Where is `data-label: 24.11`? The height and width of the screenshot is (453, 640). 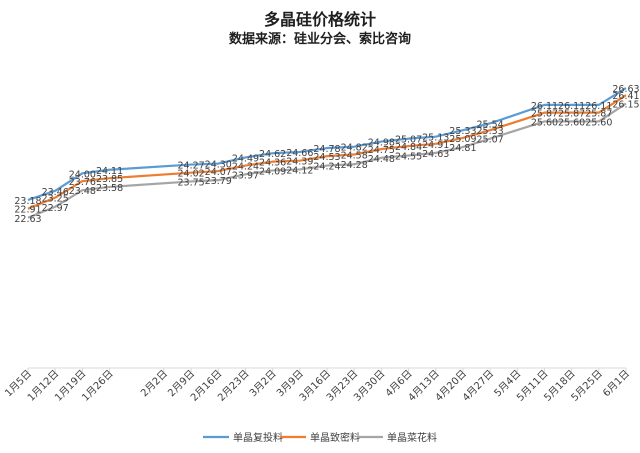
data-label: 24.11 is located at coordinates (109, 171).